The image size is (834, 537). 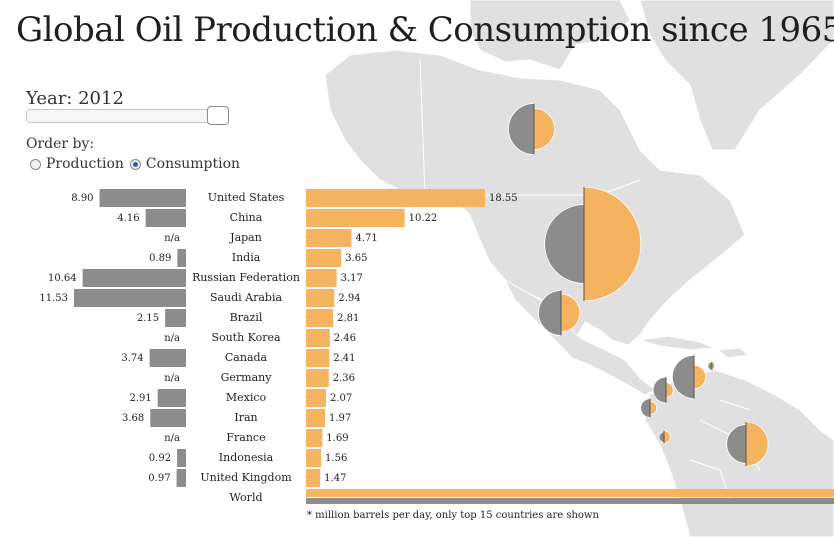 What do you see at coordinates (757, 444) in the screenshot?
I see `map-consumption-half-brazil` at bounding box center [757, 444].